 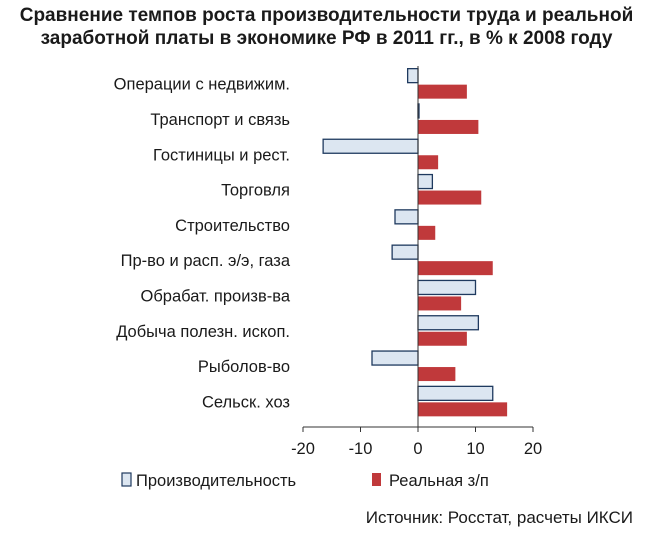 What do you see at coordinates (246, 402) in the screenshot?
I see `category-label: Сельск. хоз` at bounding box center [246, 402].